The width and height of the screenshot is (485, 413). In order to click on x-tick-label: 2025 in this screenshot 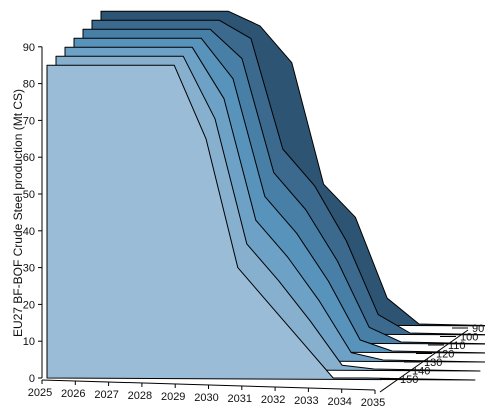, I will do `click(40, 393)`.